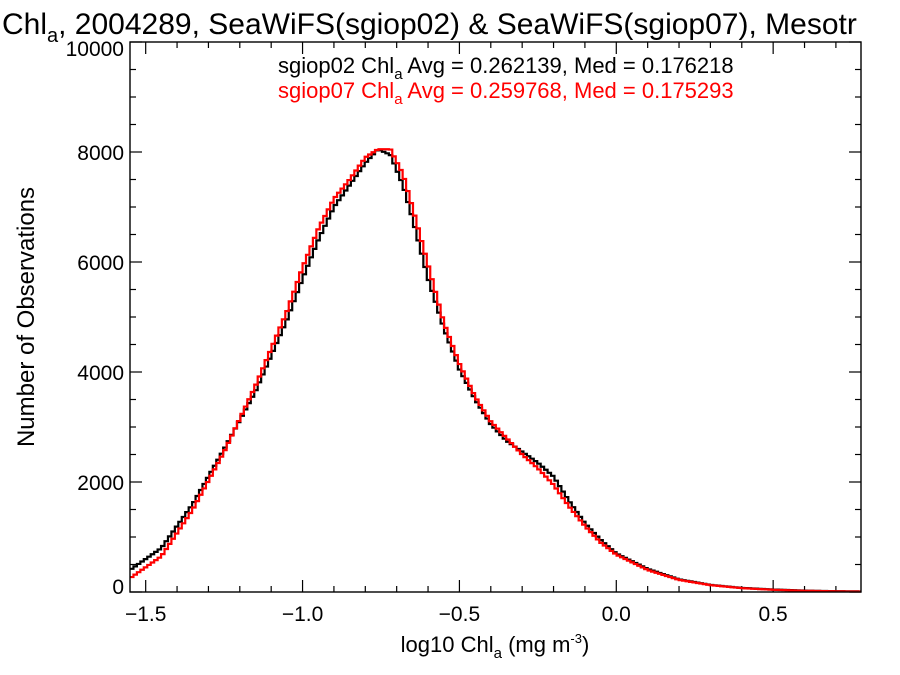 The width and height of the screenshot is (900, 675). What do you see at coordinates (95, 49) in the screenshot?
I see `y-tick-label: 10000` at bounding box center [95, 49].